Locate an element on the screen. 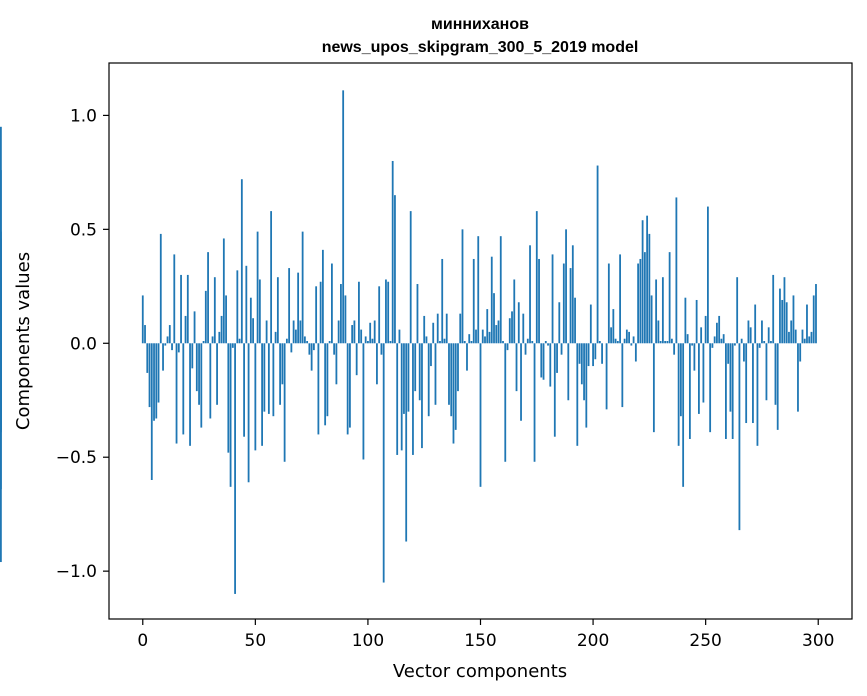 The height and width of the screenshot is (696, 867). x-axis-label: Vector components is located at coordinates (480, 671).